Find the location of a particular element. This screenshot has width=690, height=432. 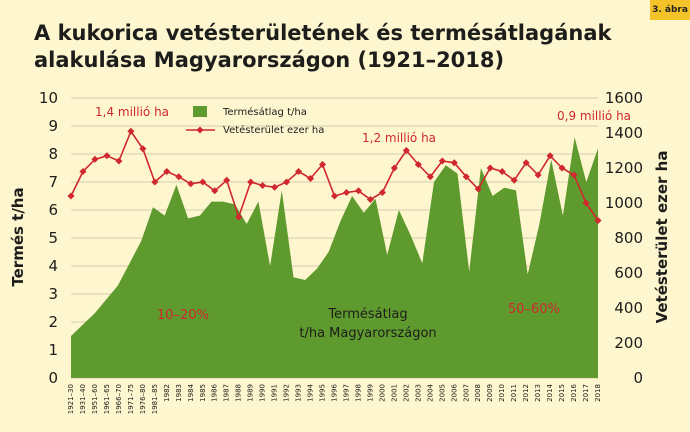

right-axis-title: Vetésterület ezer ha is located at coordinates (662, 237).